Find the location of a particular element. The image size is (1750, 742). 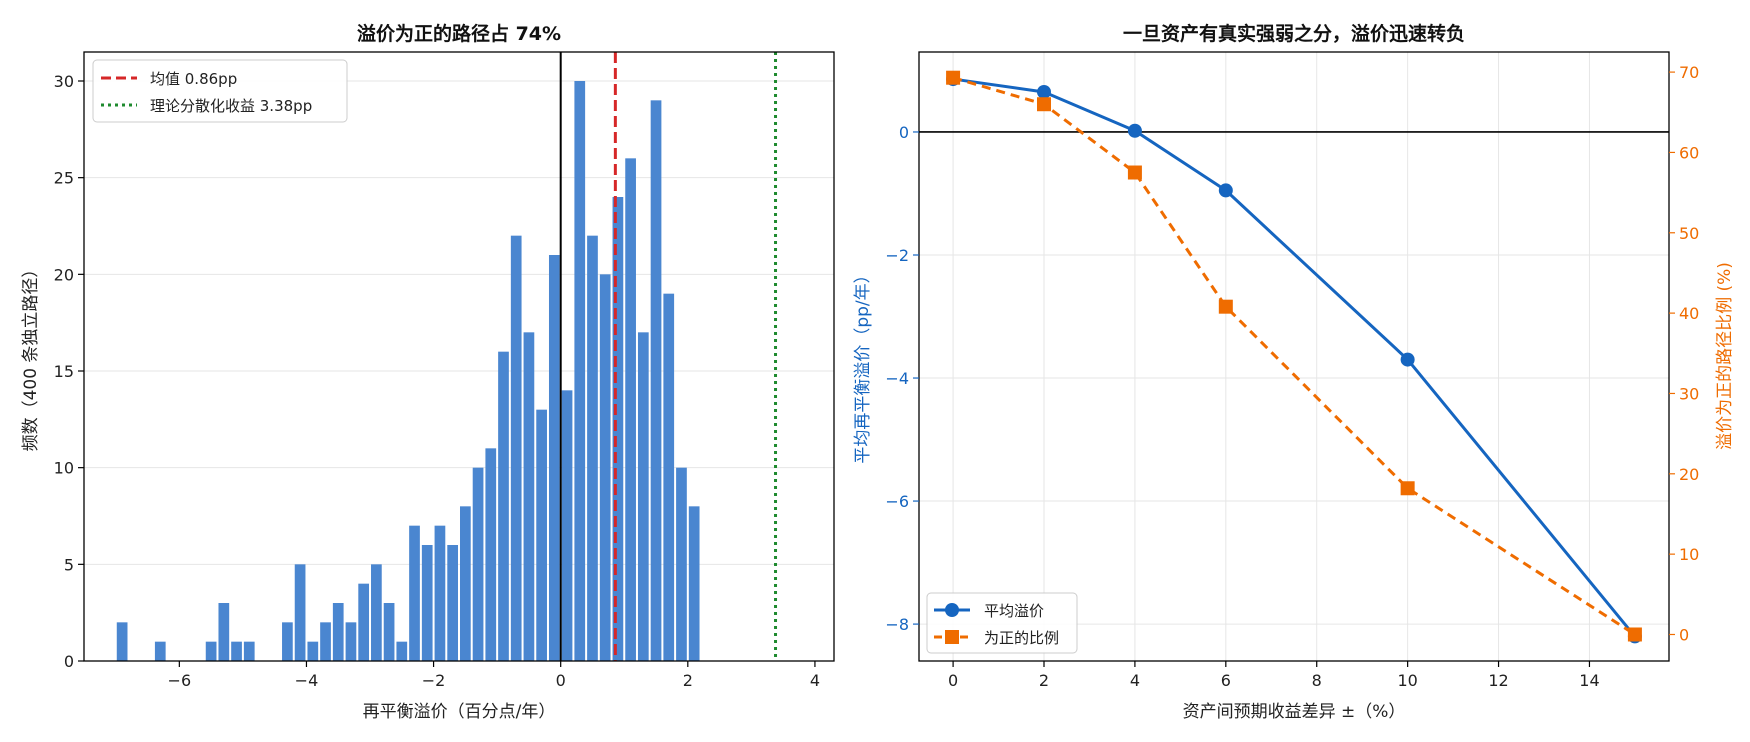

left-y-tick-label: −8 is located at coordinates (897, 624).